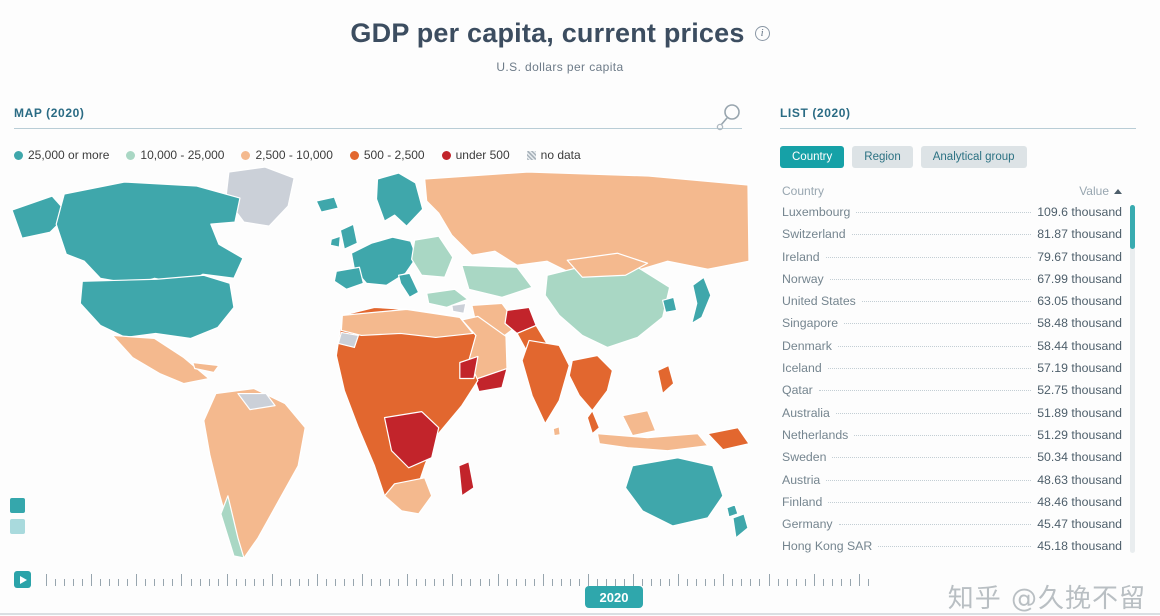 This screenshot has width=1160, height=616. What do you see at coordinates (1132, 379) in the screenshot?
I see `list-scrollbar-track` at bounding box center [1132, 379].